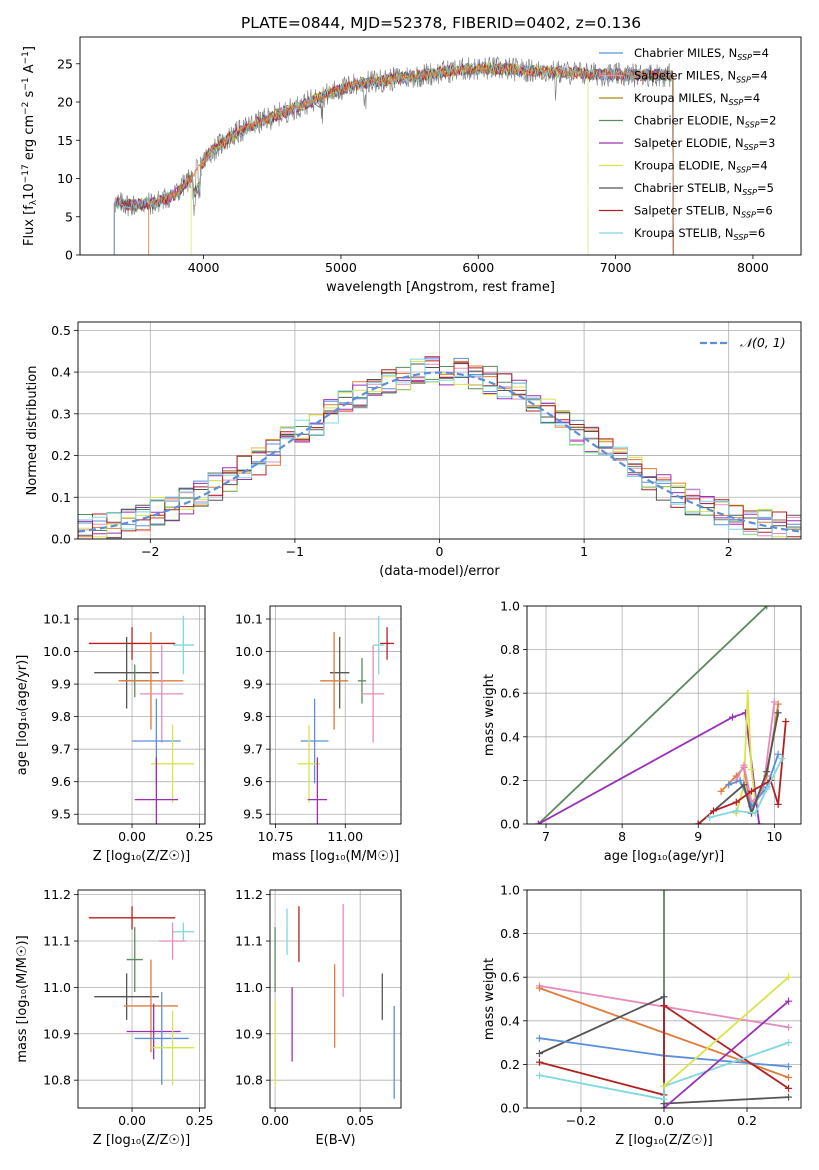  I want to click on x-tick-label: 1, so click(584, 551).